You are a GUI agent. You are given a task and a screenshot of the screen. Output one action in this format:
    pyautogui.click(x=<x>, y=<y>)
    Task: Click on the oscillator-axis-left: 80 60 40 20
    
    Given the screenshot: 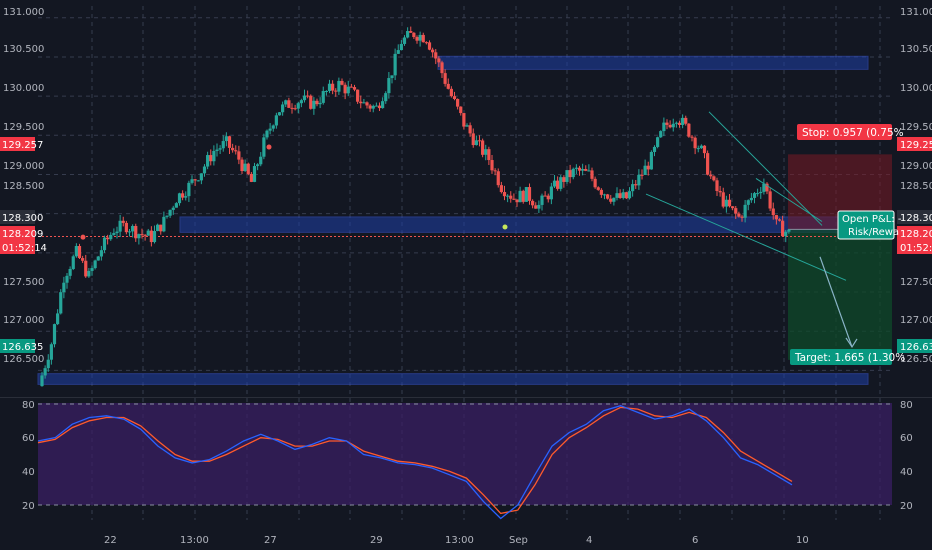 What is the action you would take?
    pyautogui.click(x=28, y=456)
    